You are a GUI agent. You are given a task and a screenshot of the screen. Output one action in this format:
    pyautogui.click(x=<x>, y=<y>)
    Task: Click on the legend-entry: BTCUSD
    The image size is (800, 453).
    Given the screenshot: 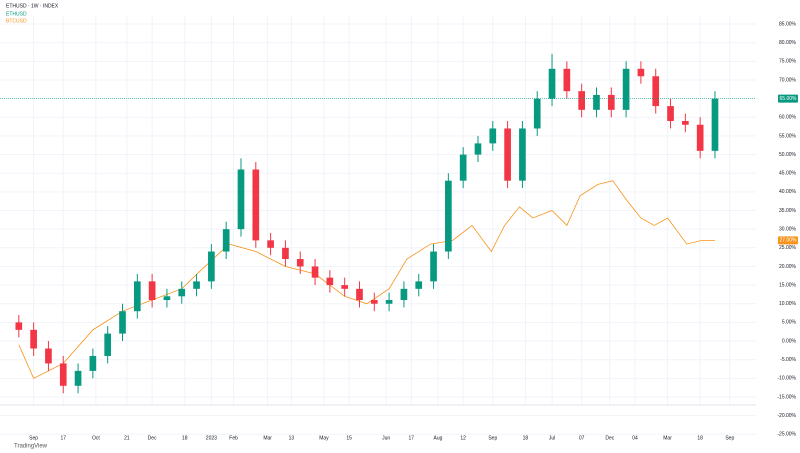 What is the action you would take?
    pyautogui.click(x=16, y=21)
    